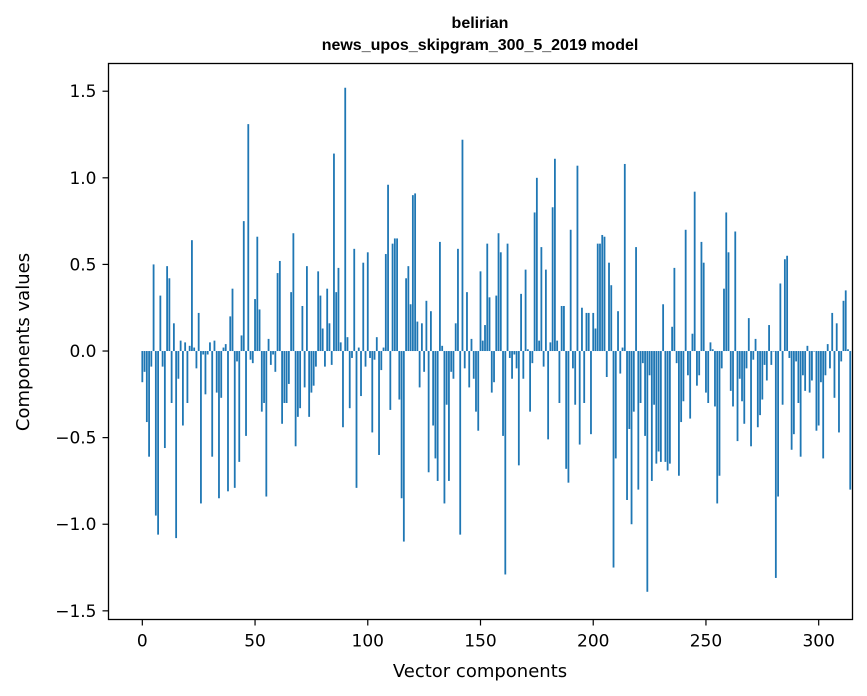 Image resolution: width=867 pixels, height=696 pixels. Describe the element at coordinates (82, 352) in the screenshot. I see `y-tick-label: 0.0` at that location.